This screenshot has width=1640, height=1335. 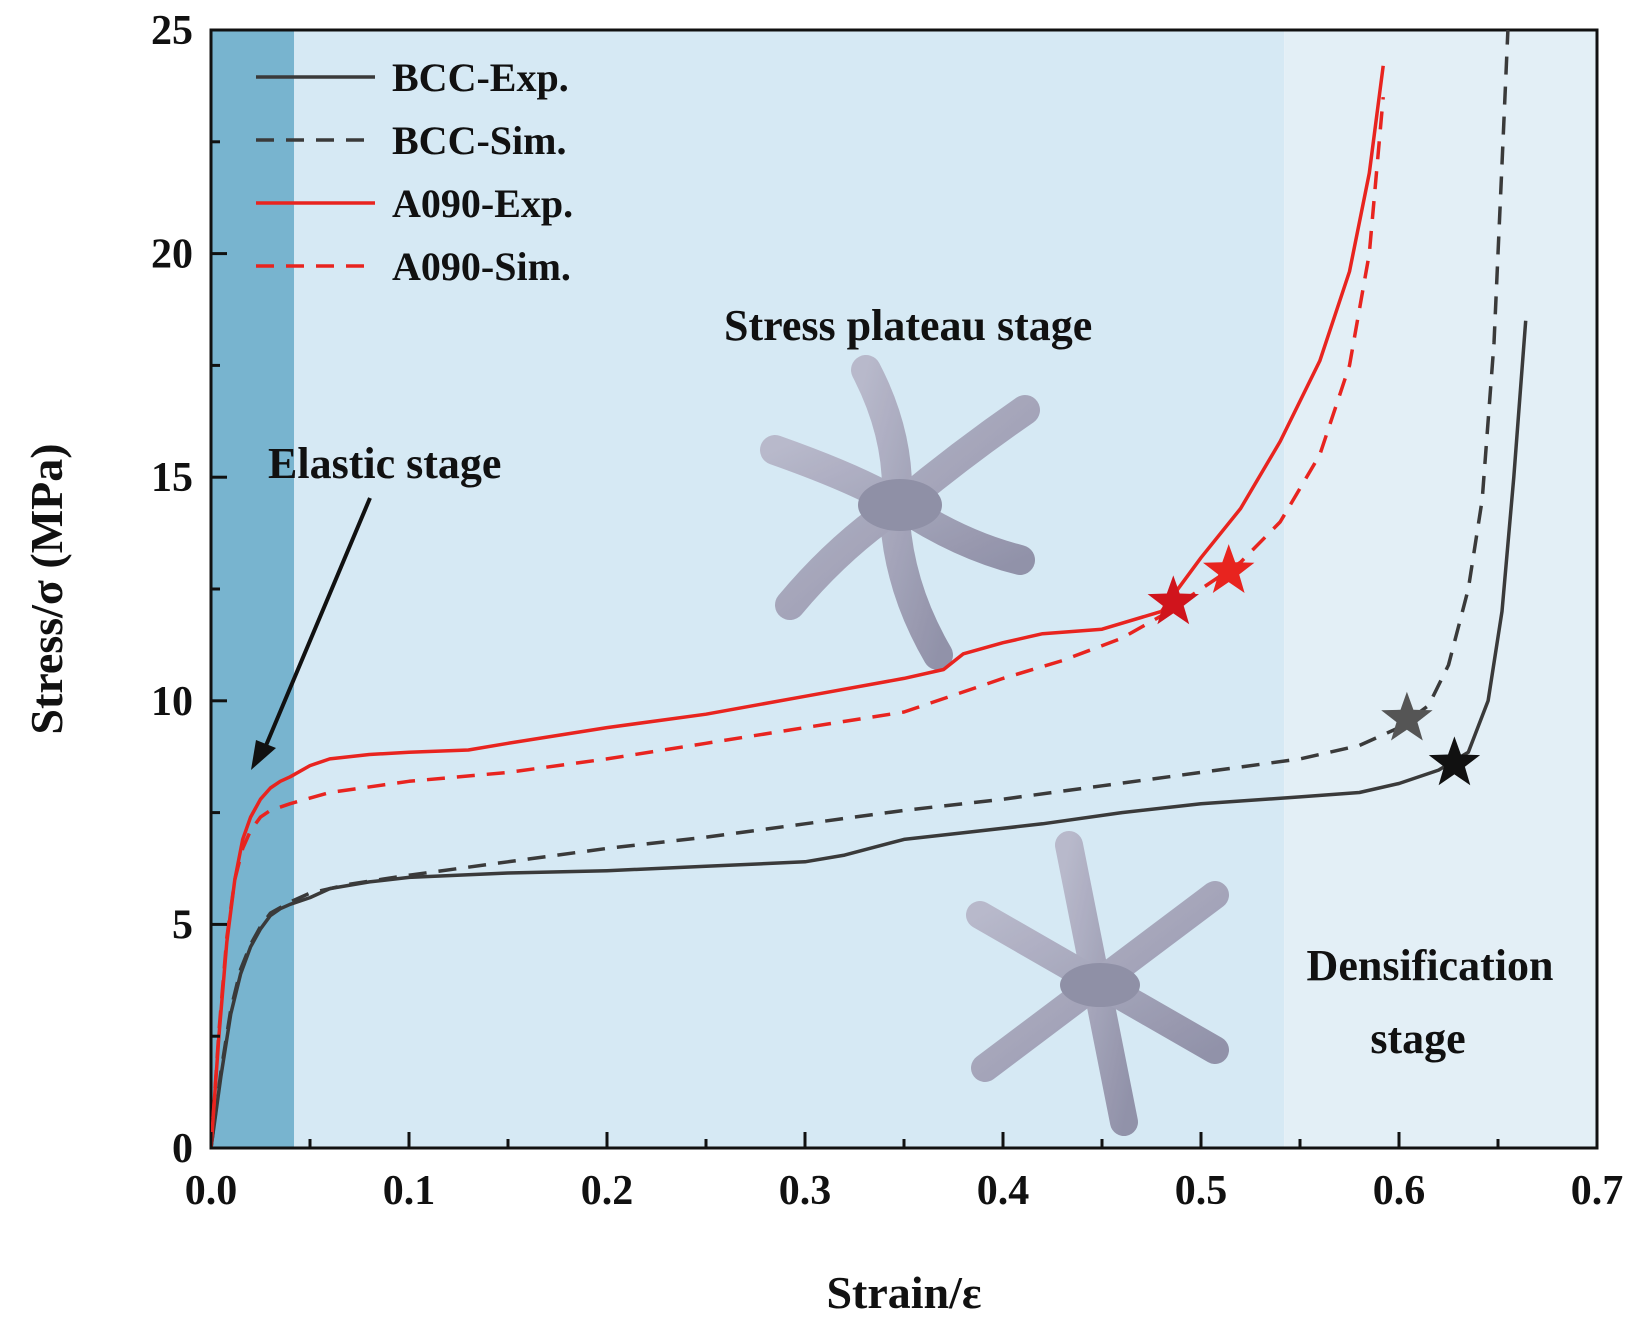 I want to click on plateau-stage-label: Stress plateau stage, so click(x=908, y=325).